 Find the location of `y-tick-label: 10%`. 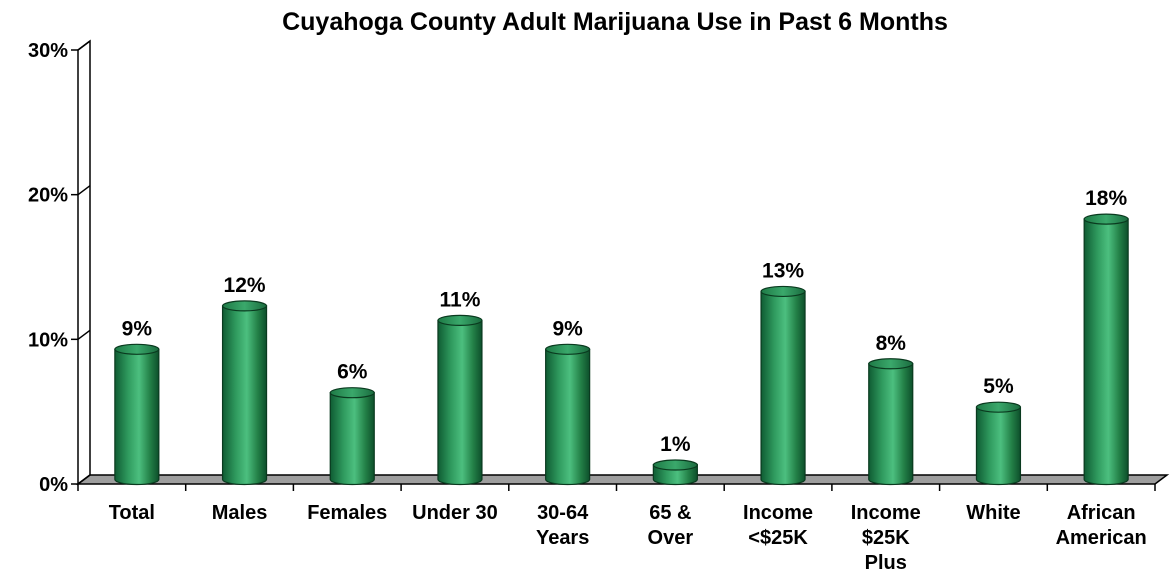

y-tick-label: 10% is located at coordinates (48, 340).